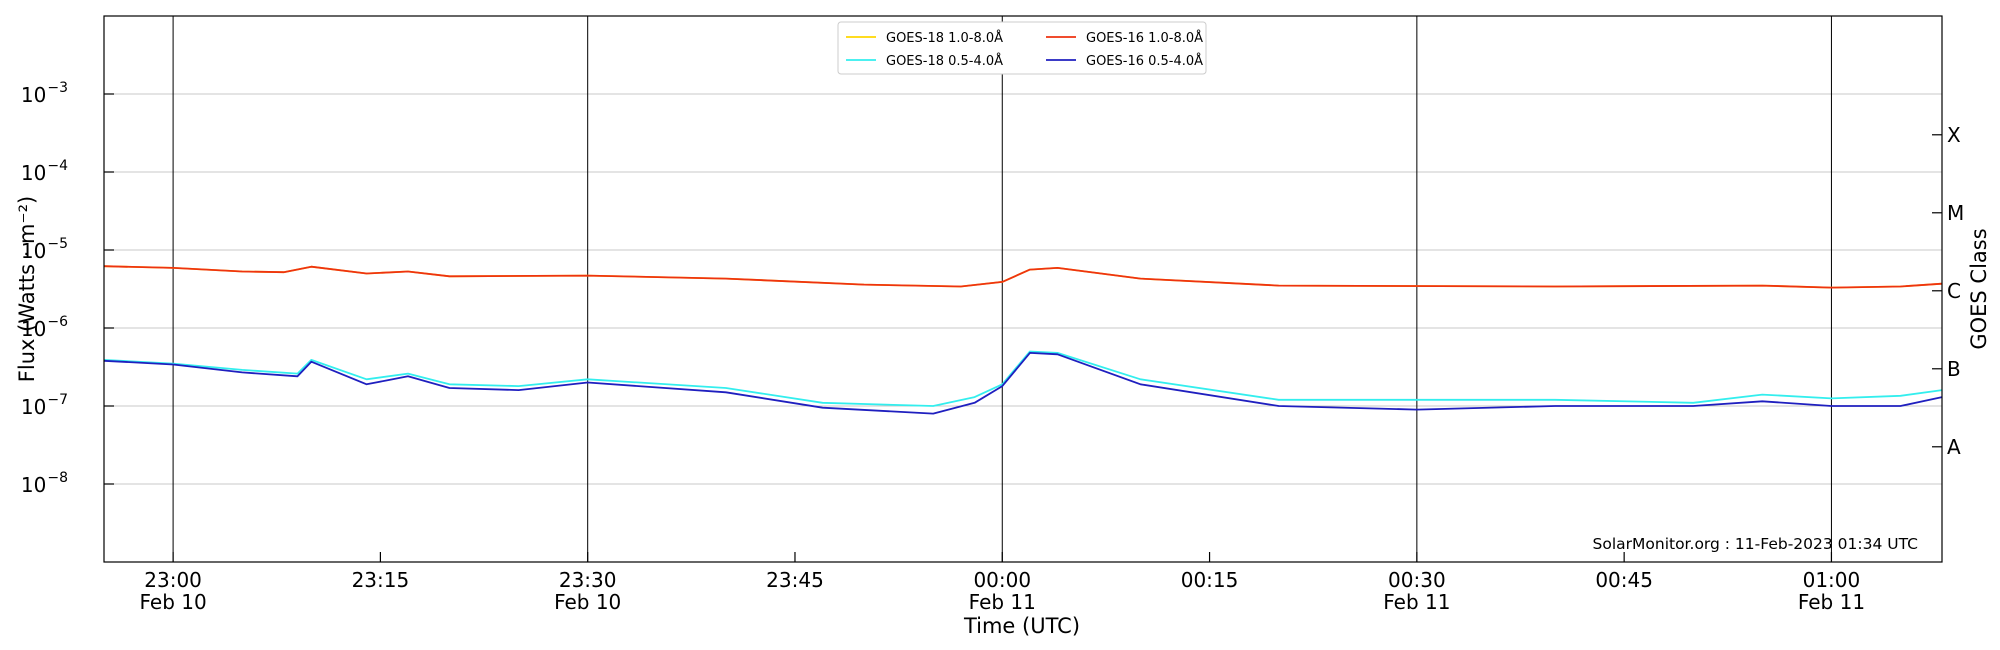 This screenshot has height=650, width=2000. What do you see at coordinates (944, 38) in the screenshot?
I see `legend-label: GOES-18 1.0-8.0Å` at bounding box center [944, 38].